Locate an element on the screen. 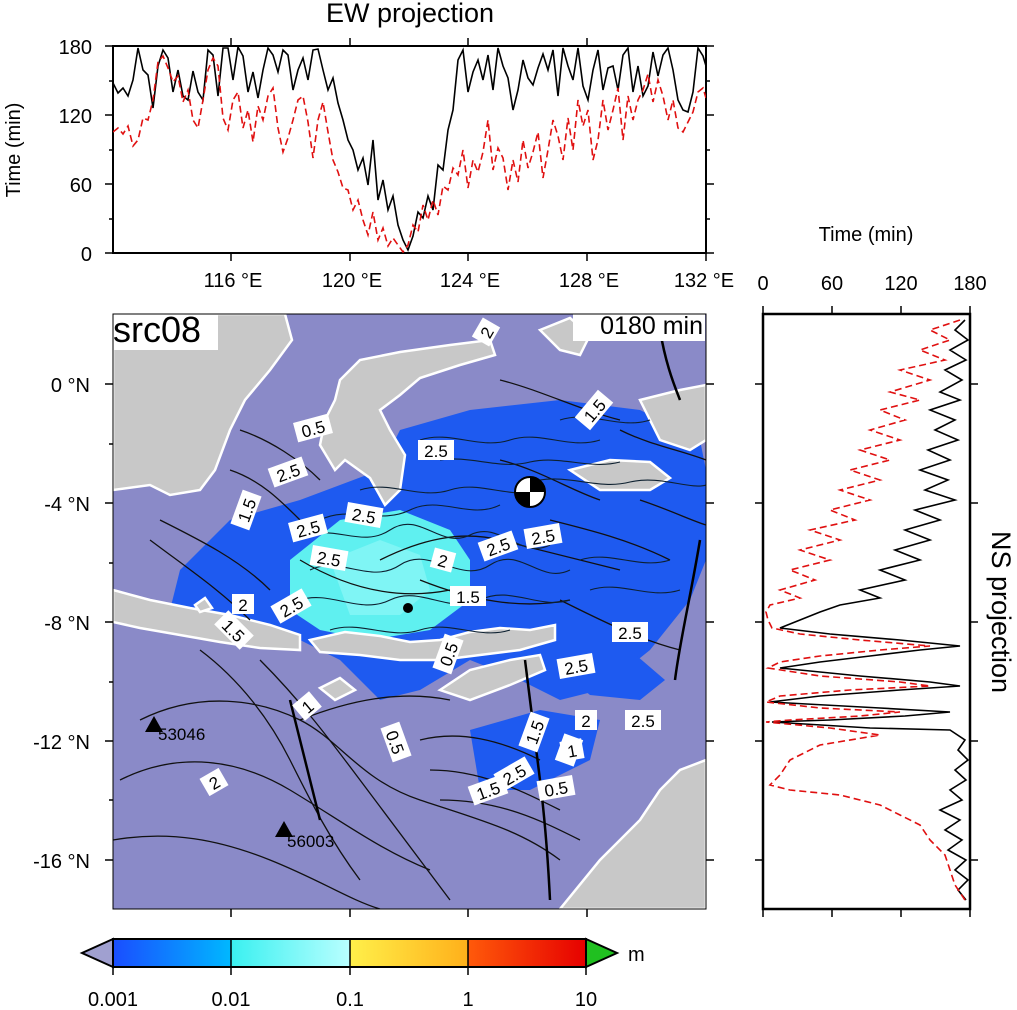  focal-mechanism-beachball is located at coordinates (530, 492).